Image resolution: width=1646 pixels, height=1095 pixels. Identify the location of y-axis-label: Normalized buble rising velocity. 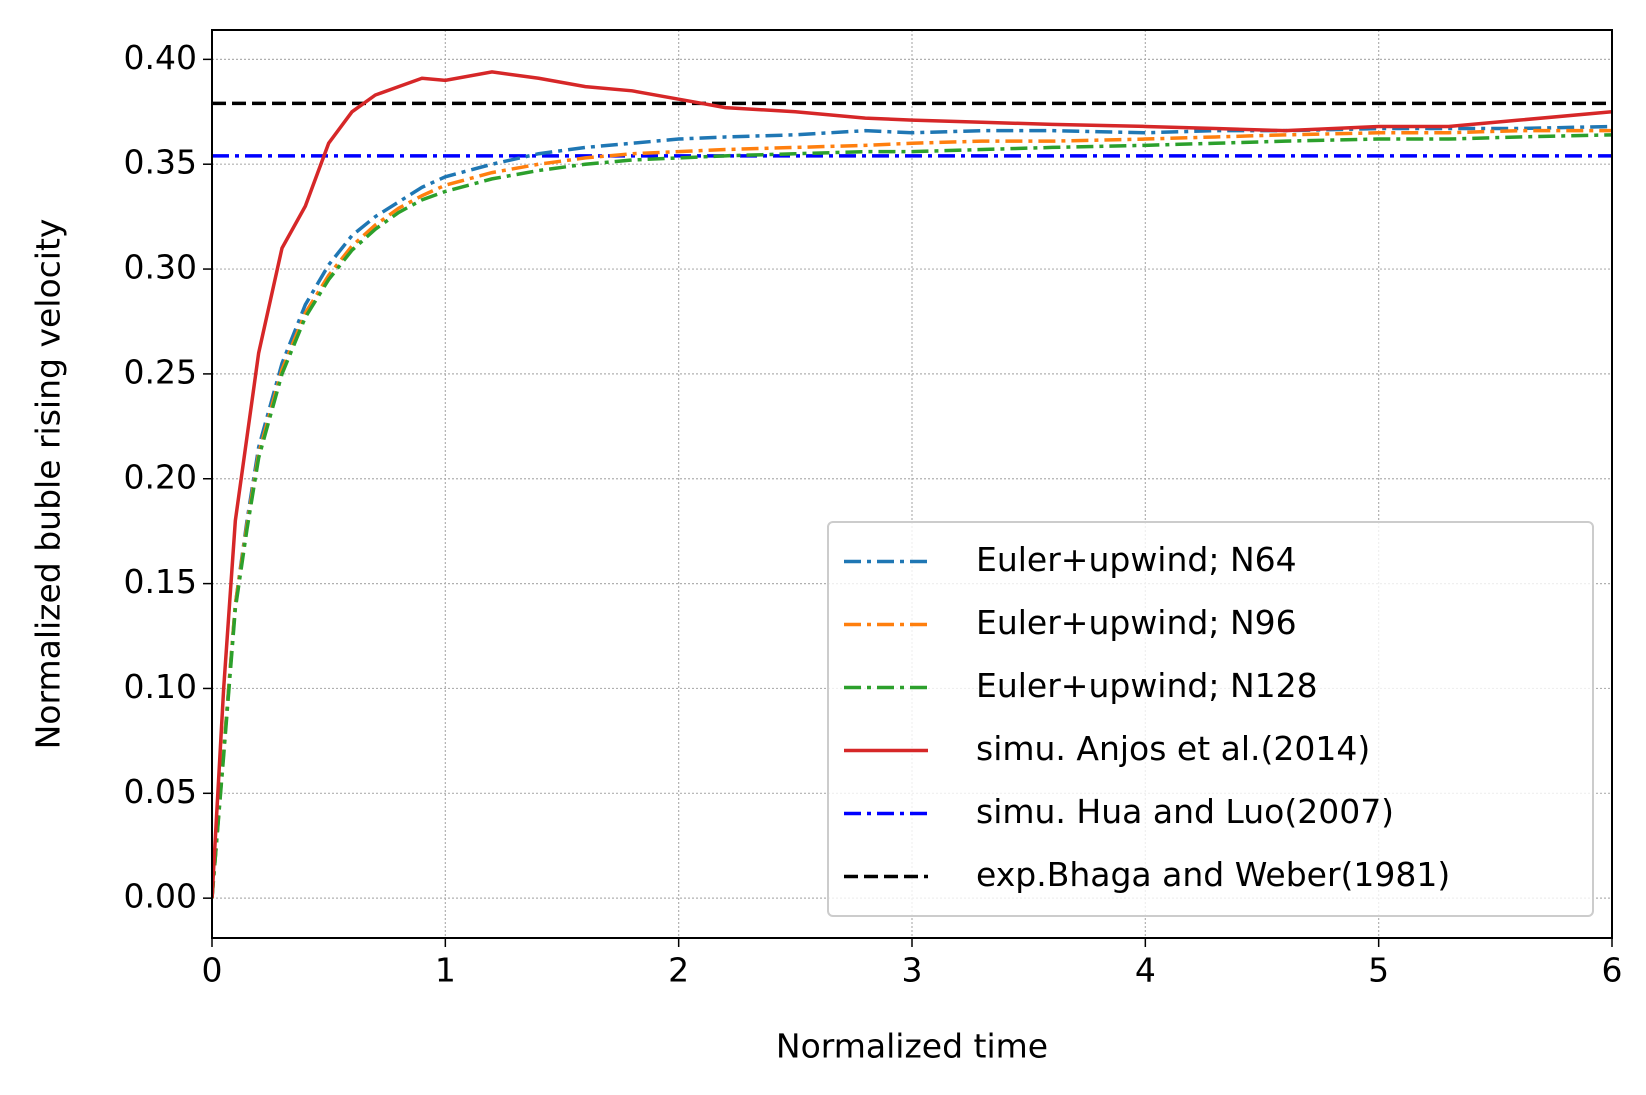
(48, 484).